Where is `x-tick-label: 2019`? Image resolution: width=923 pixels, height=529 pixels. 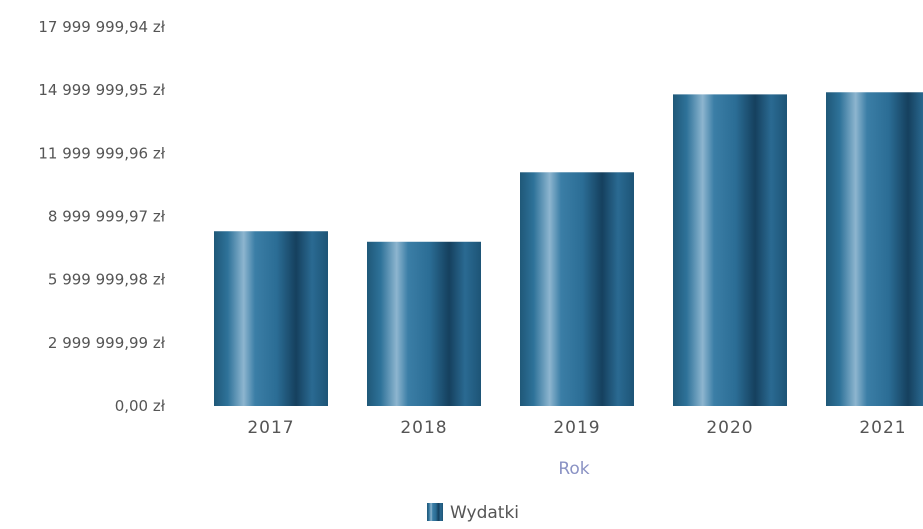
x-tick-label: 2019 is located at coordinates (576, 428).